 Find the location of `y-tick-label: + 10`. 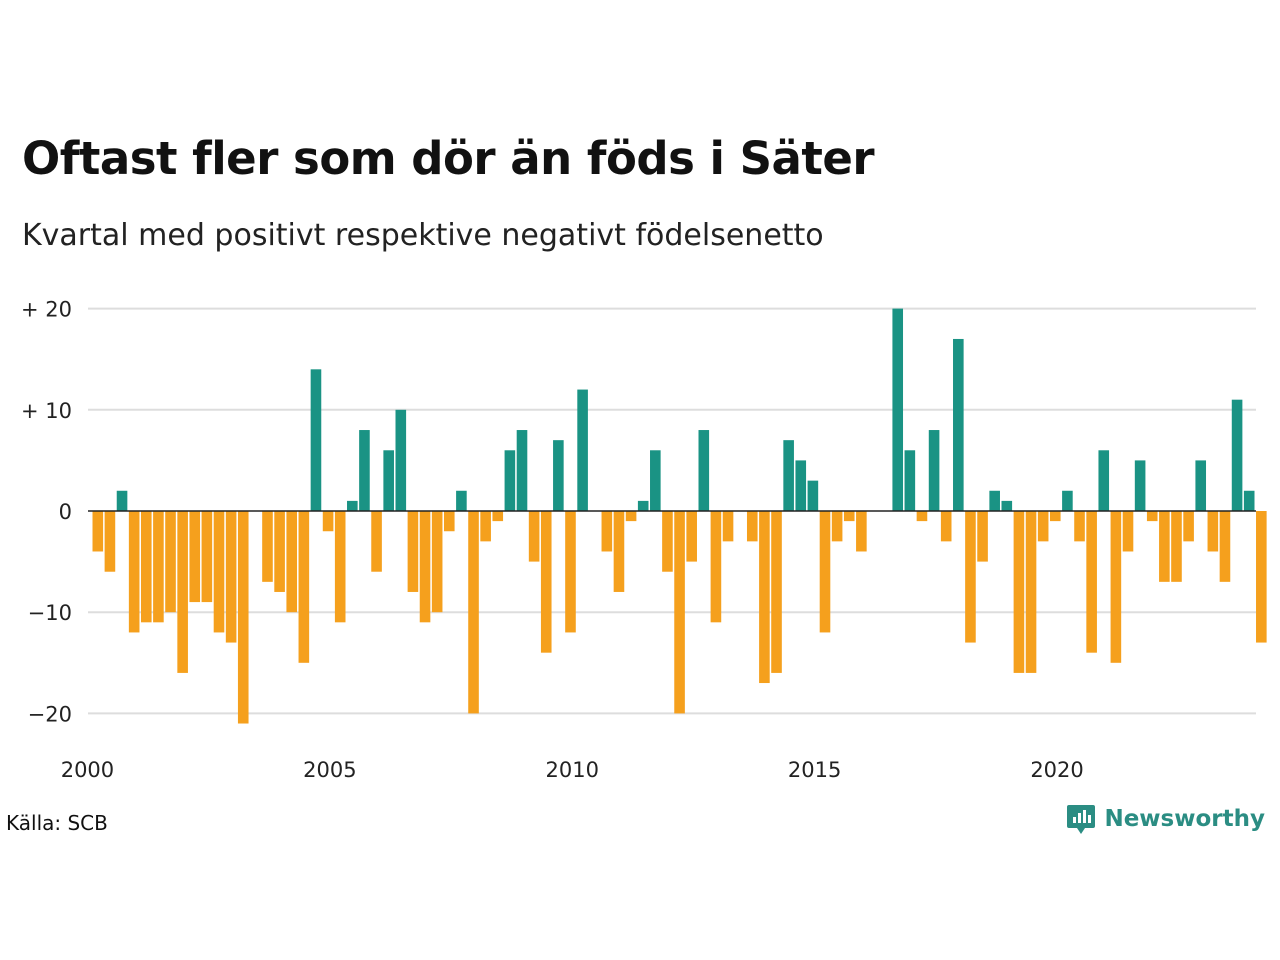

y-tick-label: + 10 is located at coordinates (46, 411).